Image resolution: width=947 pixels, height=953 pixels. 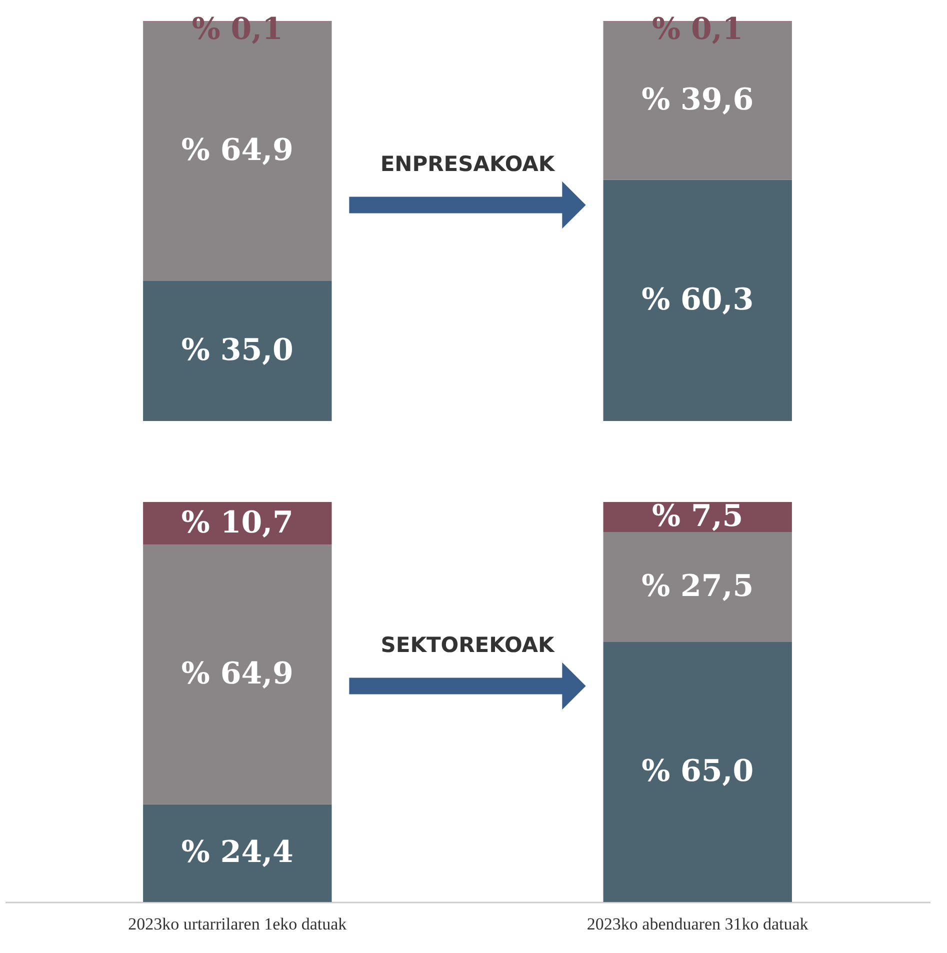 I want to click on data-label: % 24,4, so click(x=237, y=852).